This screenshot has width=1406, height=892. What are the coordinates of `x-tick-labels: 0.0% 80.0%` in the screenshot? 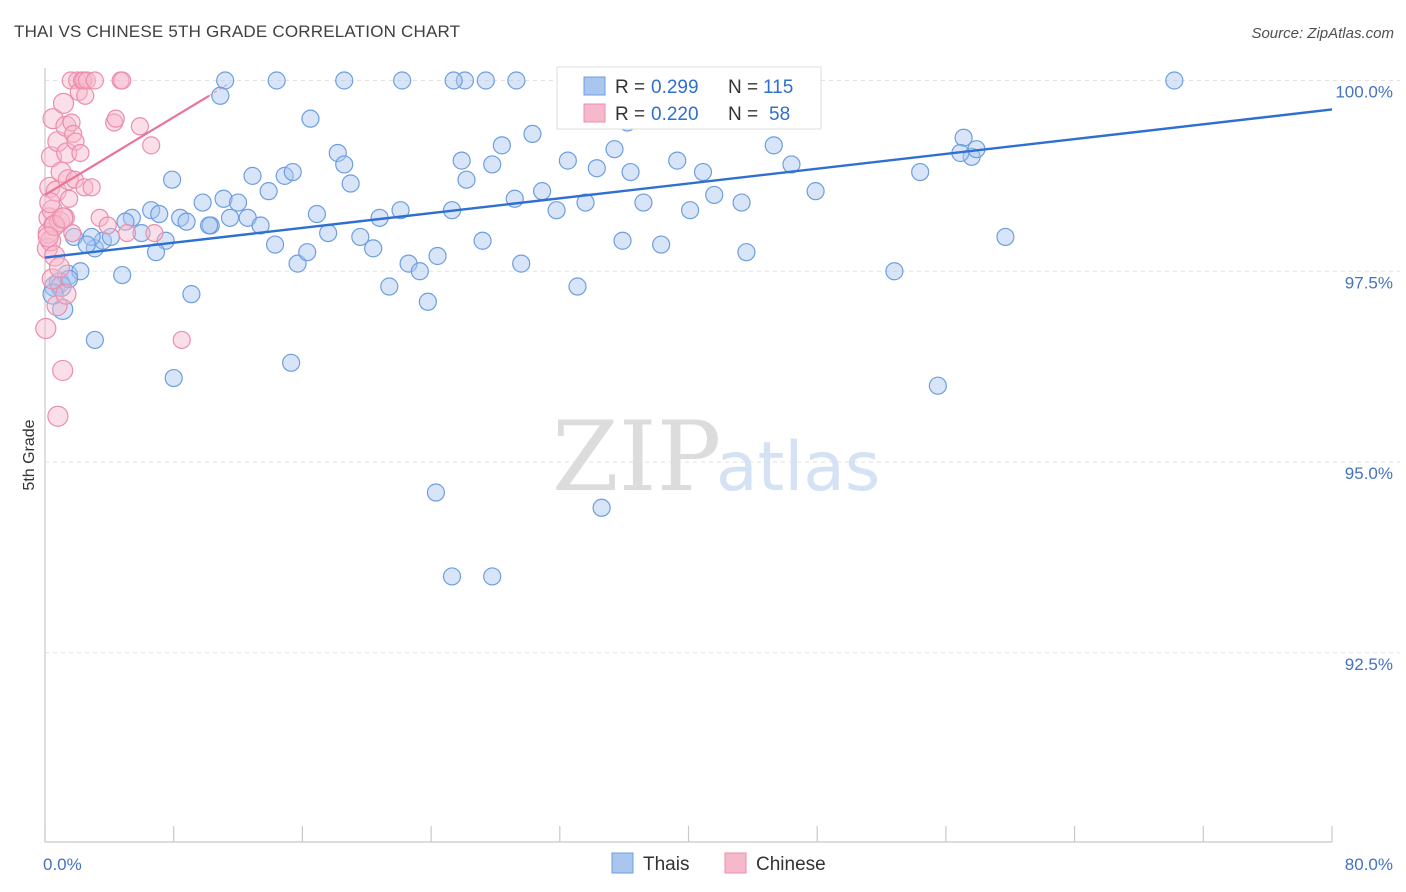 It's located at (718, 864).